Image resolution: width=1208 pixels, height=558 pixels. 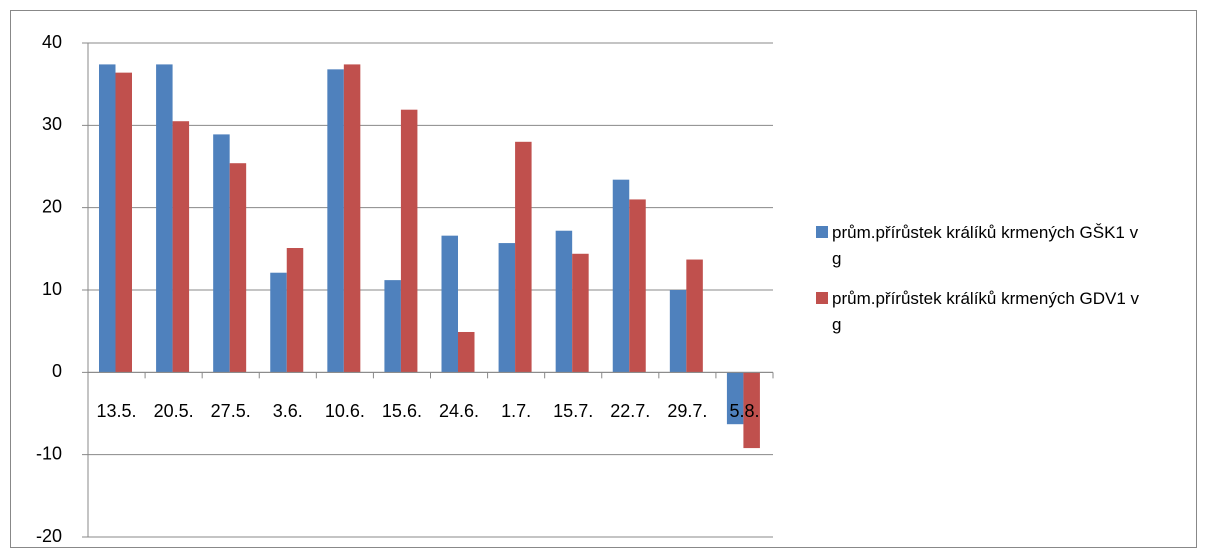 I want to click on x-tick-label: 1.7., so click(x=516, y=411).